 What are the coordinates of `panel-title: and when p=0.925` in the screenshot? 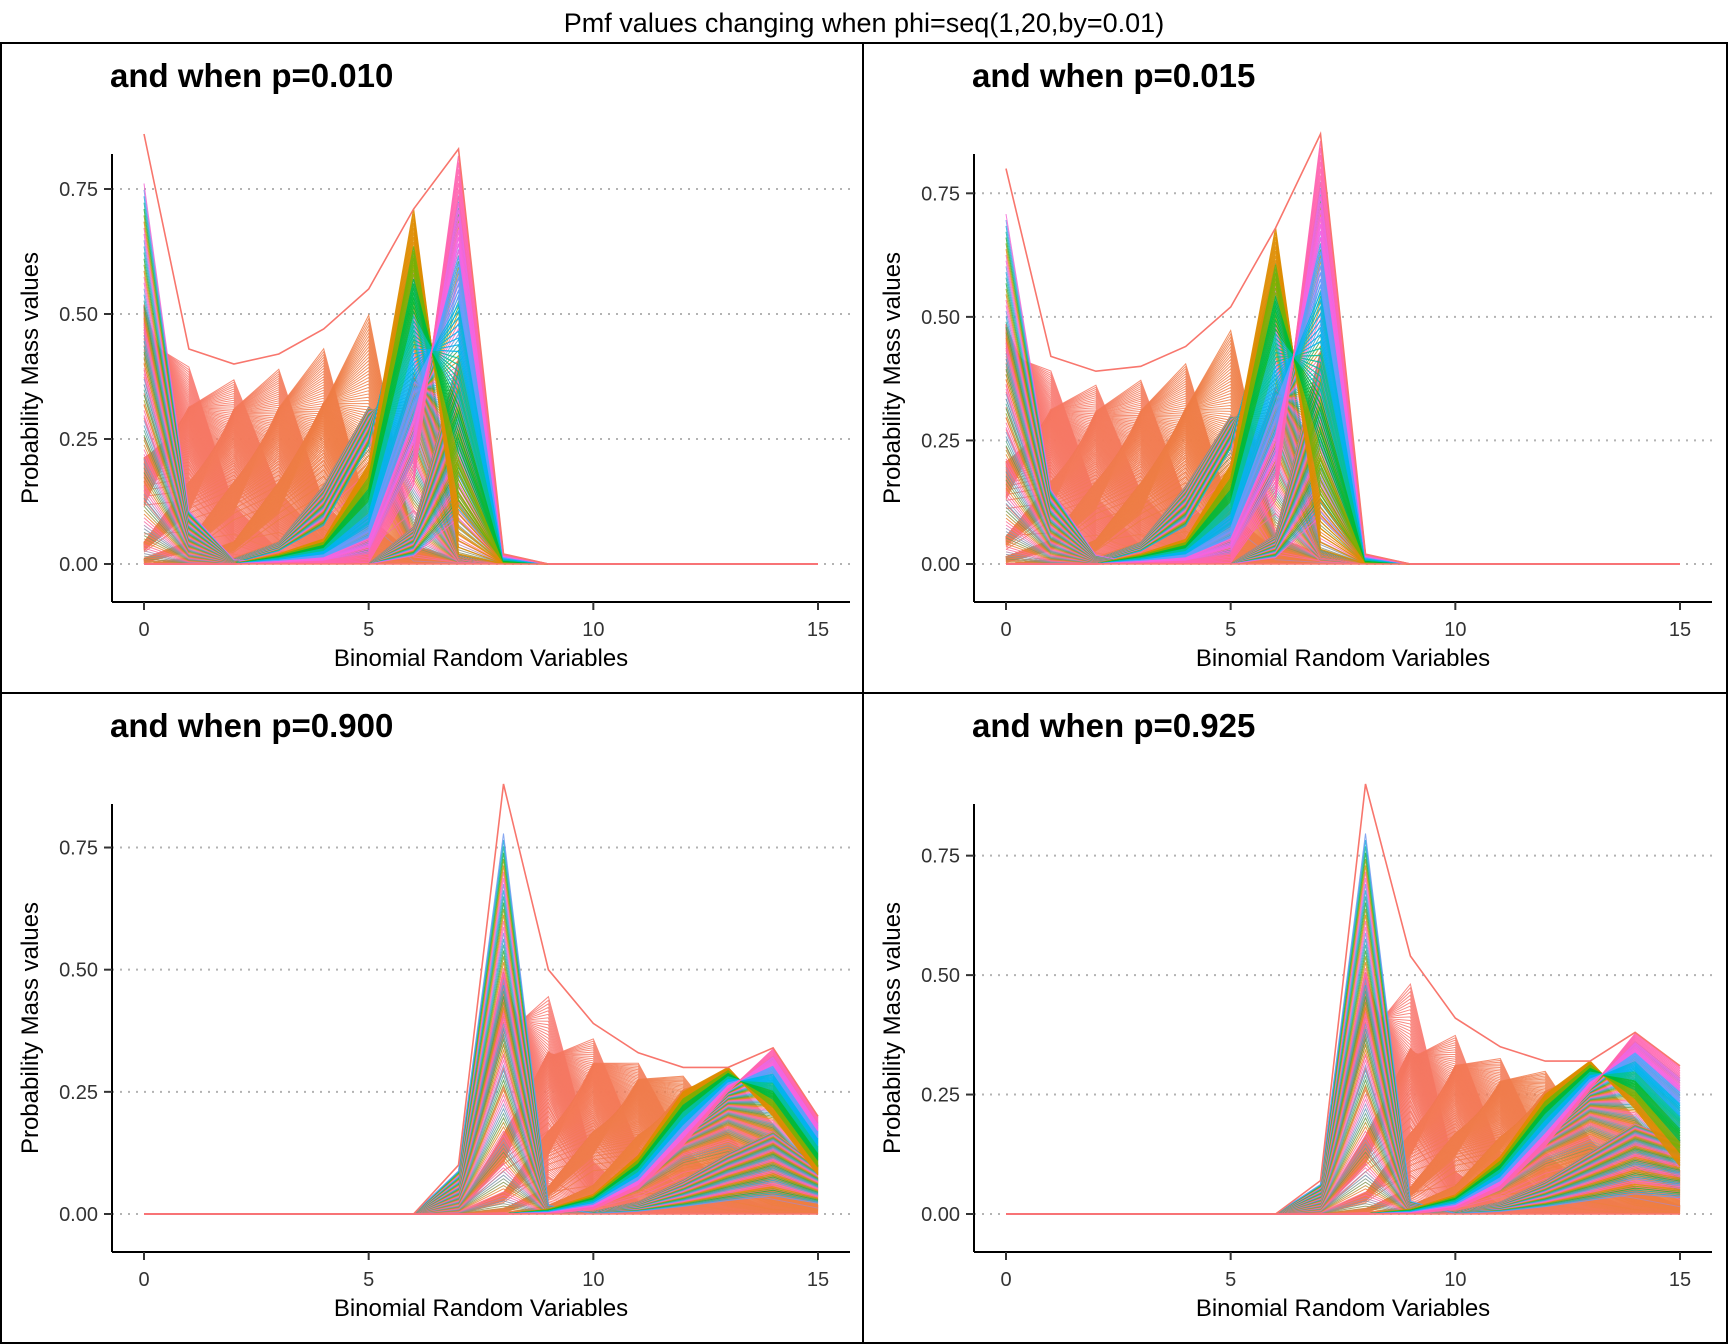 It's located at (1113, 726).